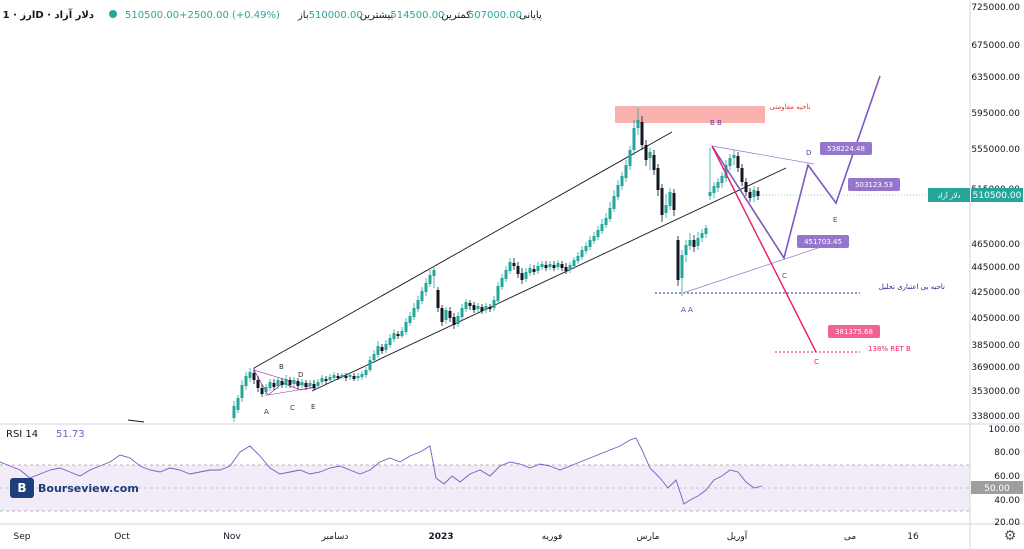 The height and width of the screenshot is (549, 1024). Describe the element at coordinates (889, 349) in the screenshot. I see `ret-label: 138% RET B` at that location.